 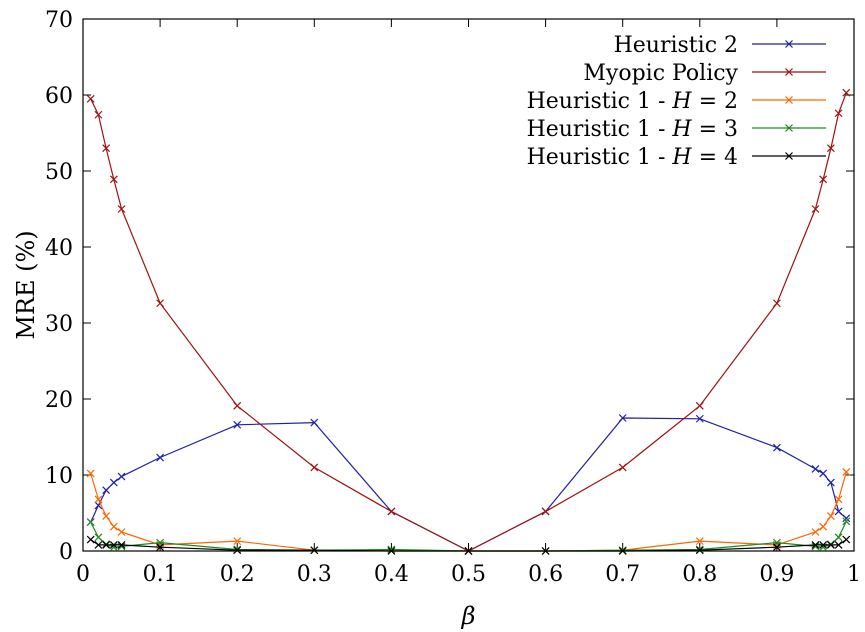 I want to click on legend-item: Myopic Policy, so click(x=704, y=73).